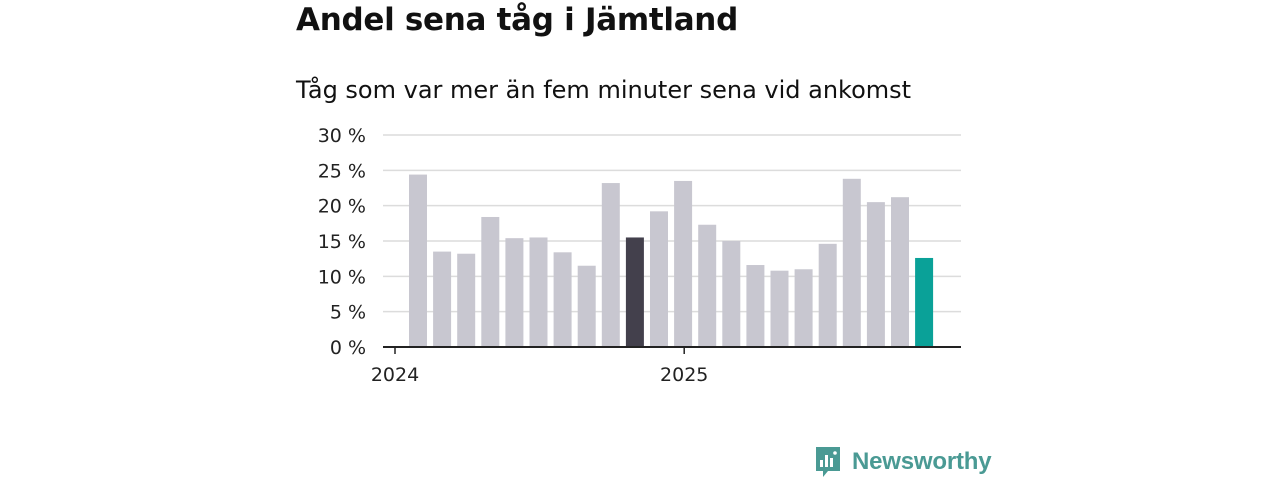  What do you see at coordinates (342, 207) in the screenshot?
I see `y-tick-label: 20 %` at bounding box center [342, 207].